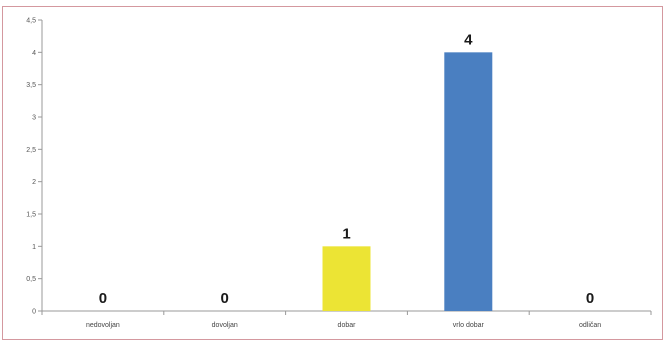 The width and height of the screenshot is (665, 341). Describe the element at coordinates (34, 312) in the screenshot. I see `y-tick-label: 0` at that location.